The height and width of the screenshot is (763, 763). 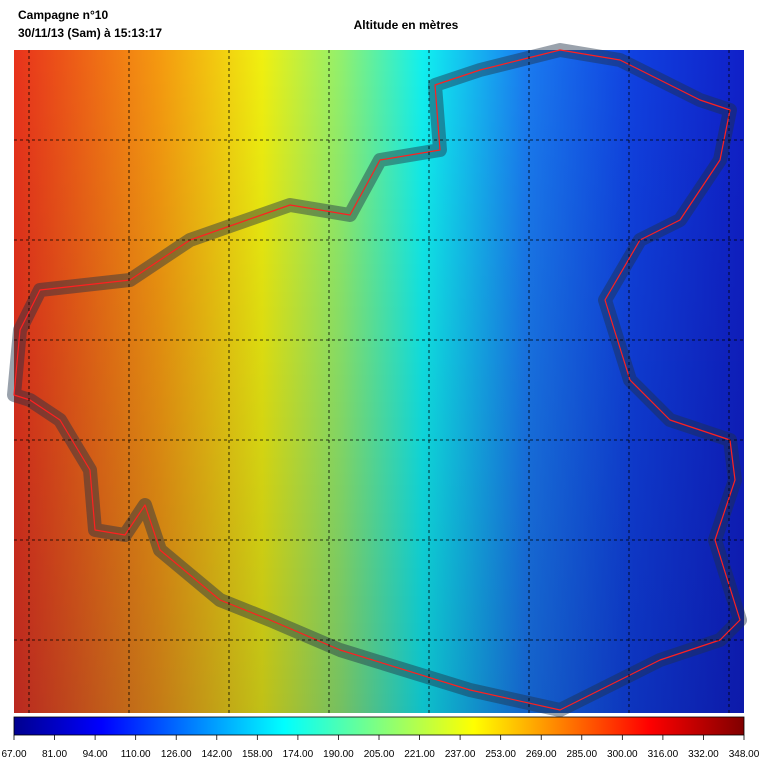 What do you see at coordinates (298, 754) in the screenshot?
I see `colorbar-tick-label: 174.00` at bounding box center [298, 754].